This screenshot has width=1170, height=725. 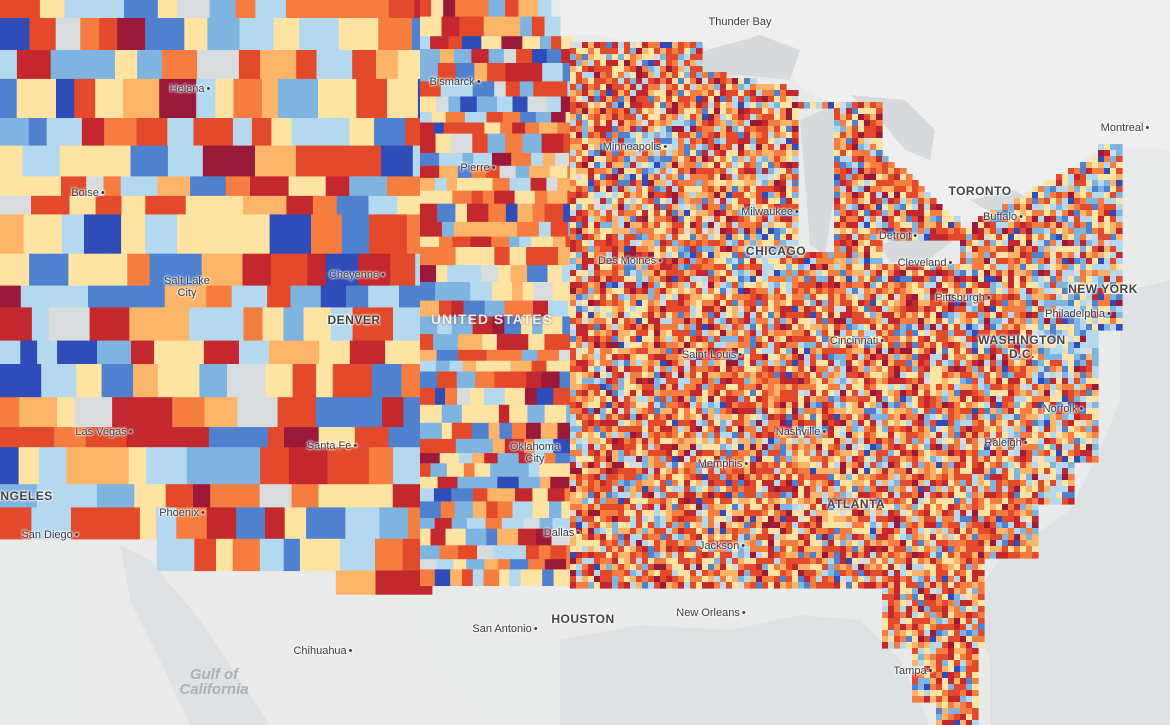 I want to click on map-cell-1918, so click(x=699, y=207).